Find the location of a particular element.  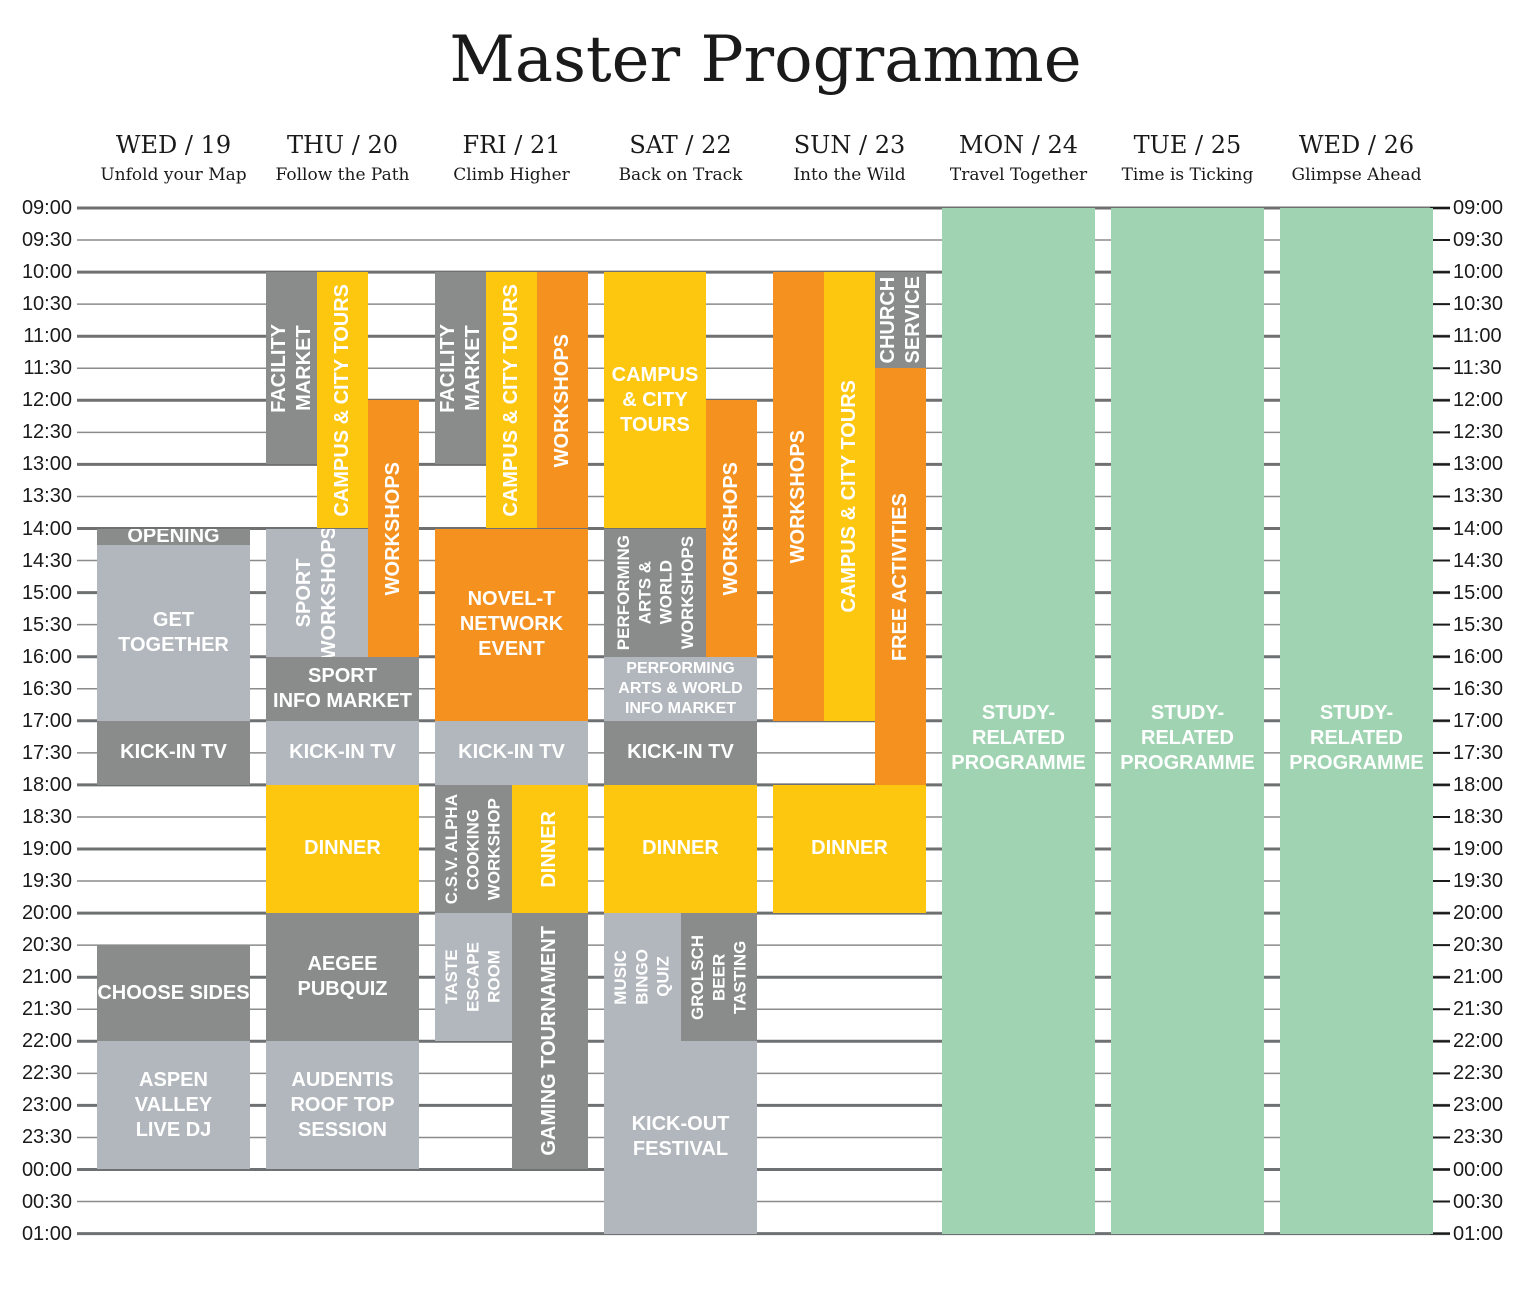

event-block: TASTE ESCAPE ROOM is located at coordinates (473, 977).